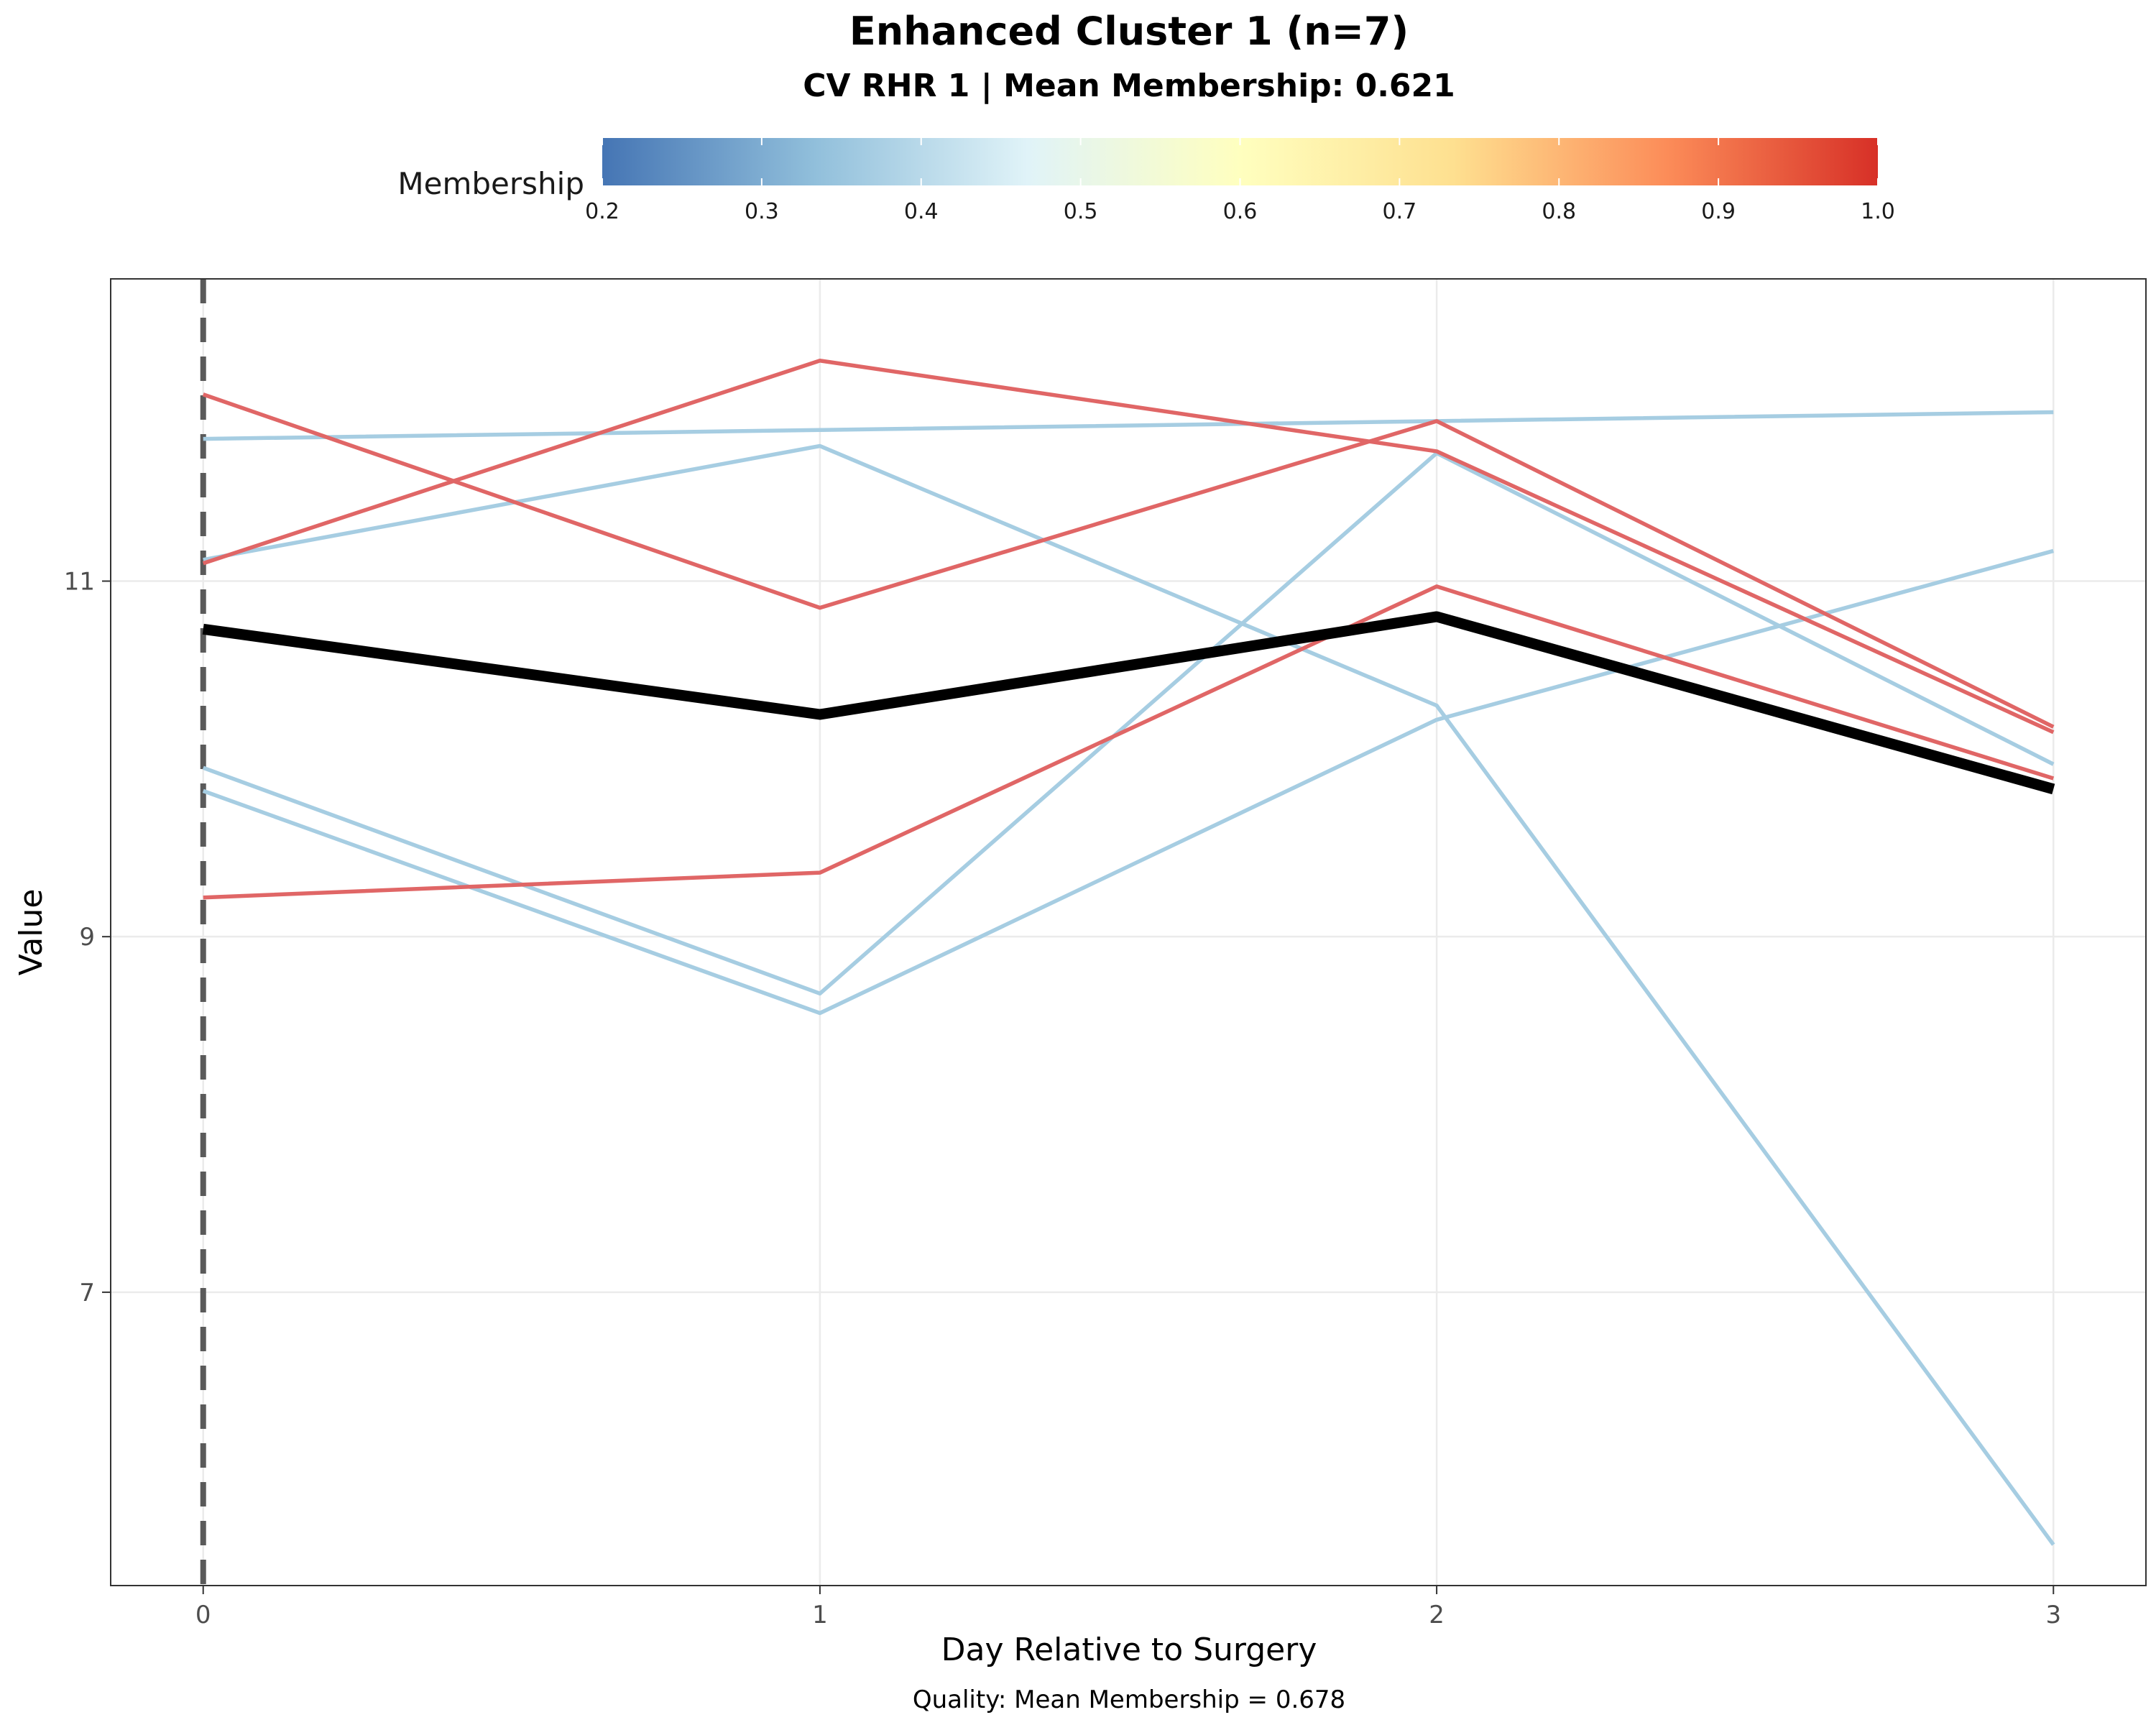 The image size is (2156, 1725). Describe the element at coordinates (203, 1615) in the screenshot. I see `x-tick-label: 0` at that location.